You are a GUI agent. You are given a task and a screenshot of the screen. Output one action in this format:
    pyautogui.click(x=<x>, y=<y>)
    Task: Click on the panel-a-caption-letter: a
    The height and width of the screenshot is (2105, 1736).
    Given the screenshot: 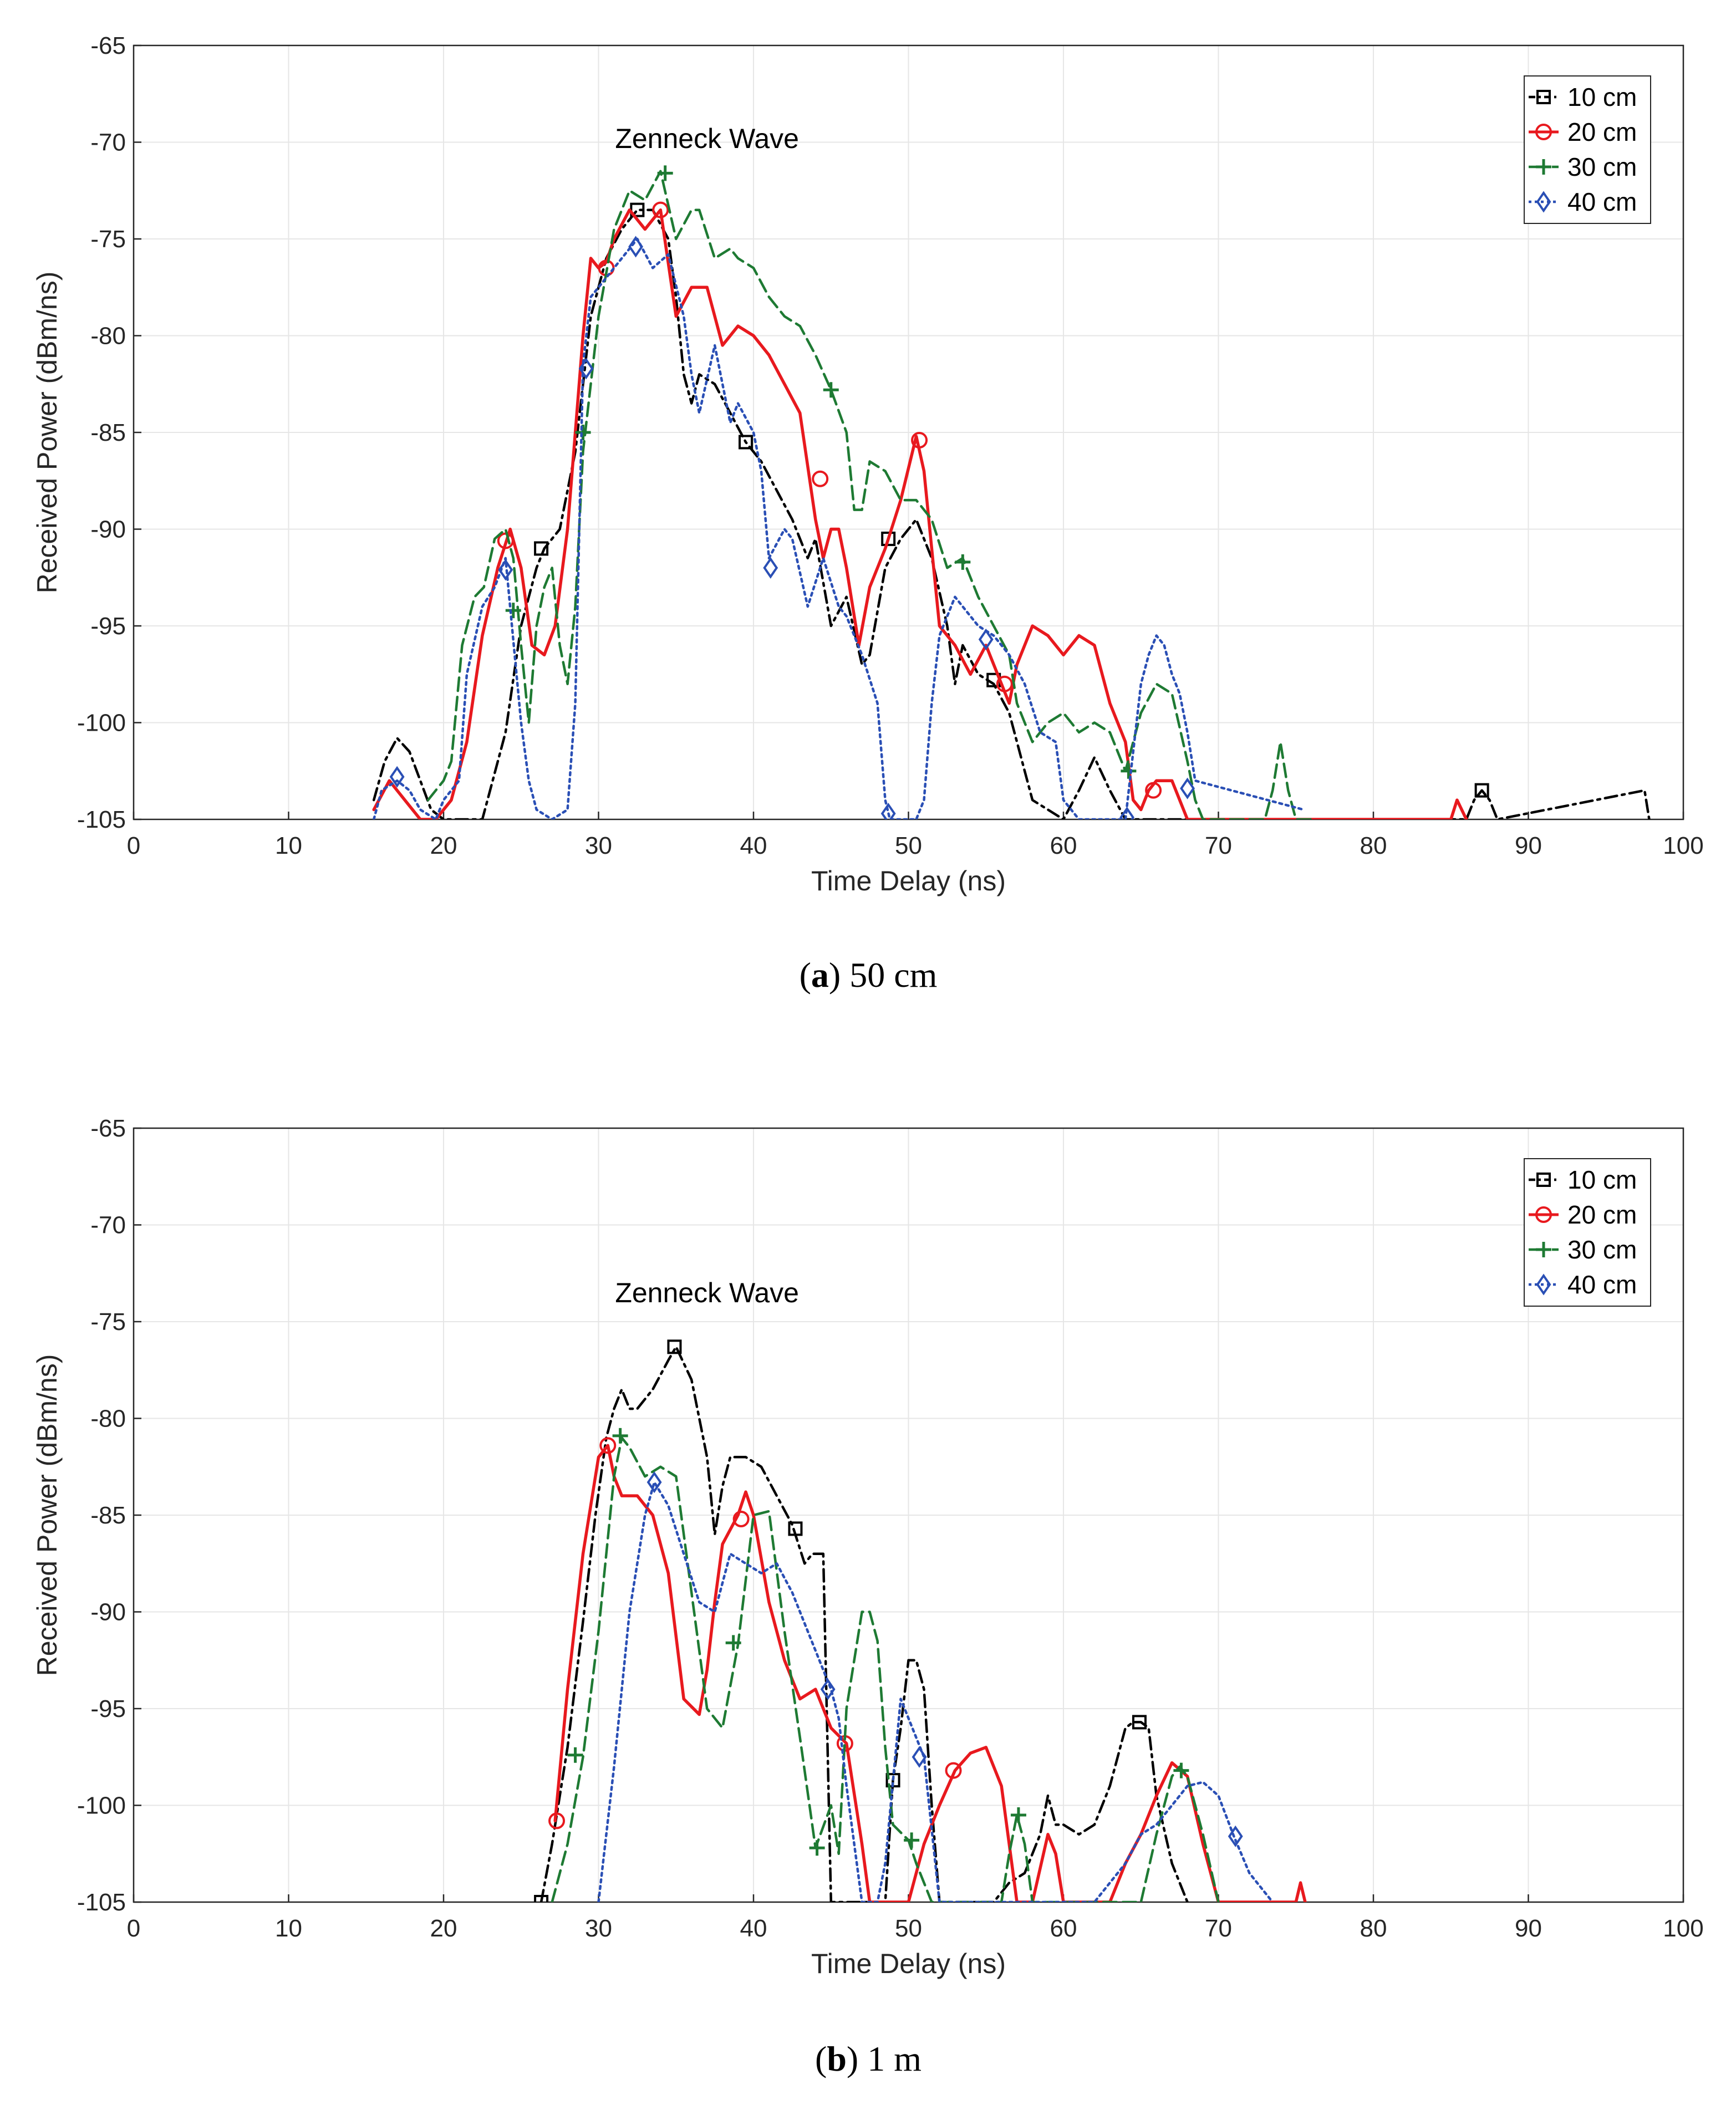 What is the action you would take?
    pyautogui.click(x=820, y=975)
    